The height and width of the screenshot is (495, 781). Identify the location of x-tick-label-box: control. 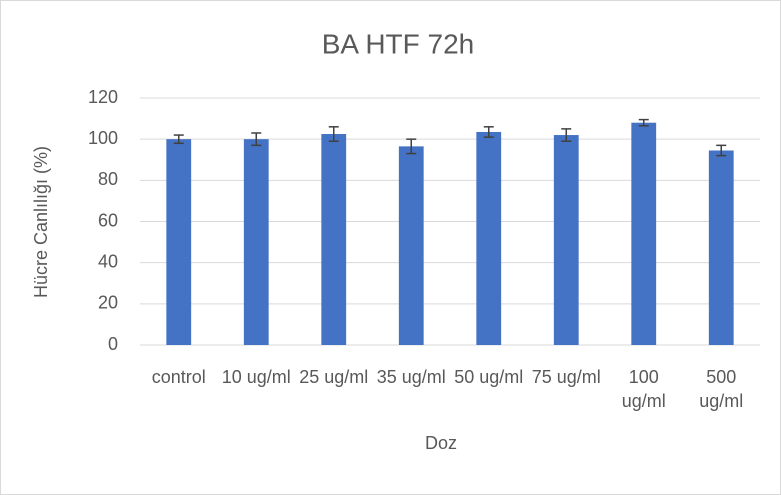
(178, 377).